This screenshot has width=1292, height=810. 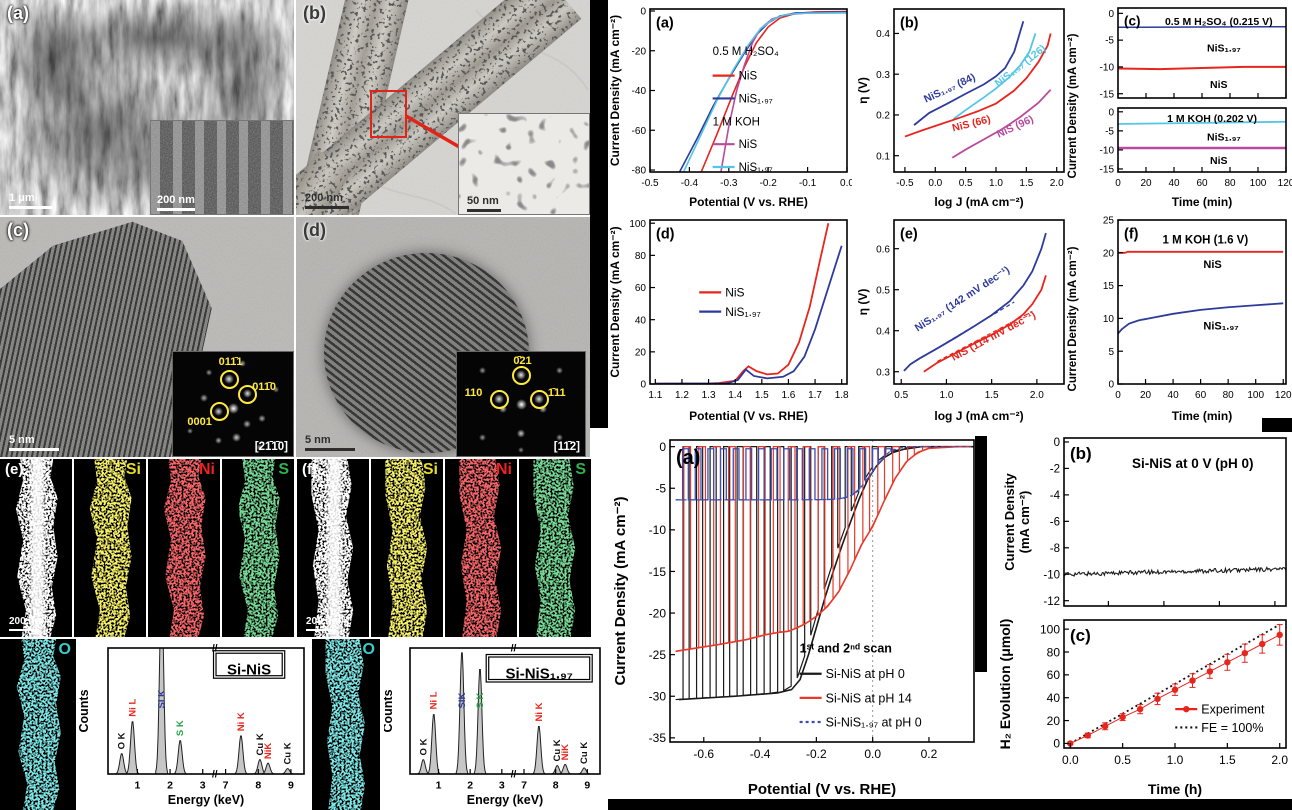 What do you see at coordinates (1073, 106) in the screenshot?
I see `float-axis-label-0: Current Density (mA cm⁻²)` at bounding box center [1073, 106].